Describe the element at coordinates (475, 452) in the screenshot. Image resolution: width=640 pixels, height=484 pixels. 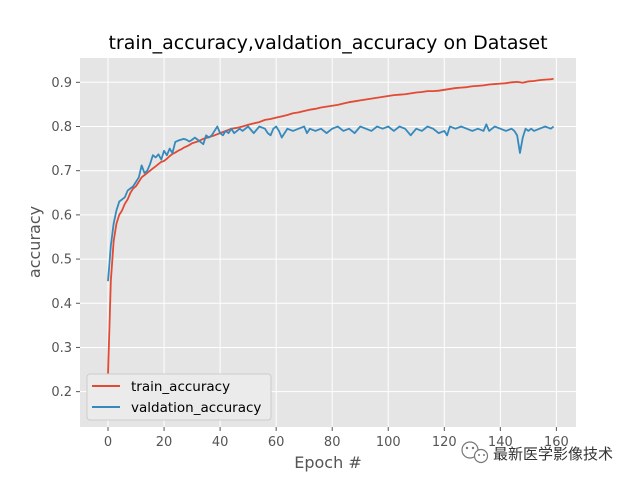
I see `wechat-logo-icon` at that location.